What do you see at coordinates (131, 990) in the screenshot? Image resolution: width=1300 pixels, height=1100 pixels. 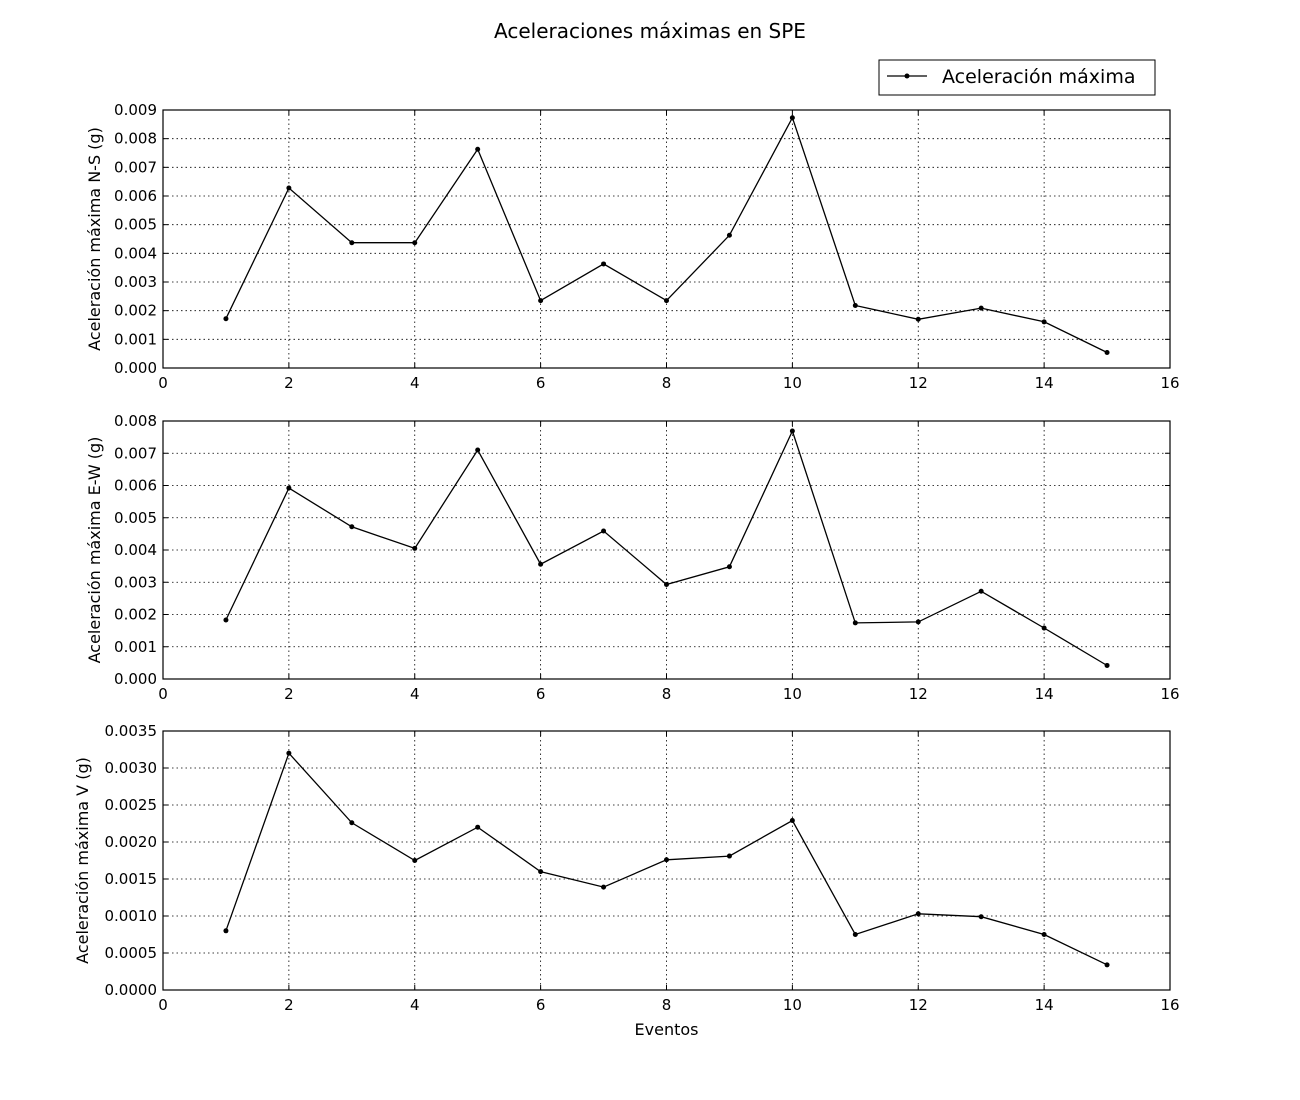 I see `y-tick-label: 0.0000` at bounding box center [131, 990].